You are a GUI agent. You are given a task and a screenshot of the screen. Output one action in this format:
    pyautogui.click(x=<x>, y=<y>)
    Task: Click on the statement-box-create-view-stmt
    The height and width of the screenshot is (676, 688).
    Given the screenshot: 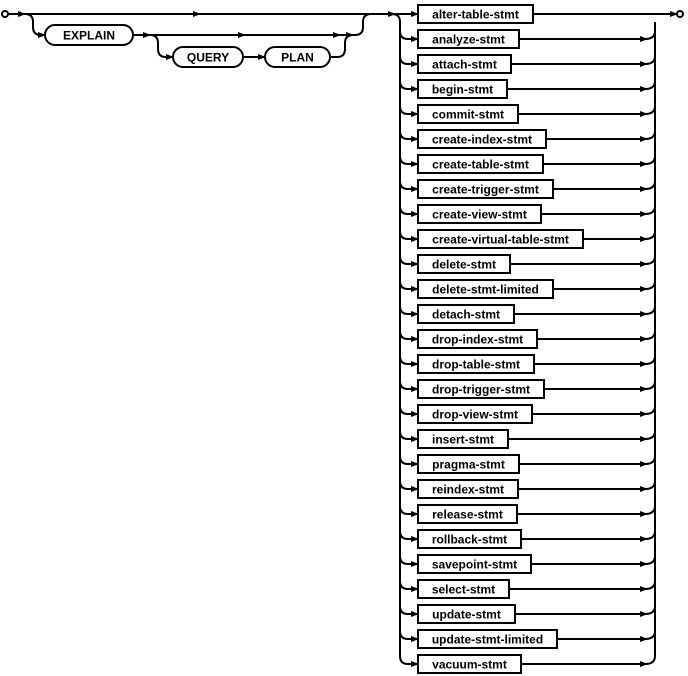 What is the action you would take?
    pyautogui.click(x=479, y=214)
    